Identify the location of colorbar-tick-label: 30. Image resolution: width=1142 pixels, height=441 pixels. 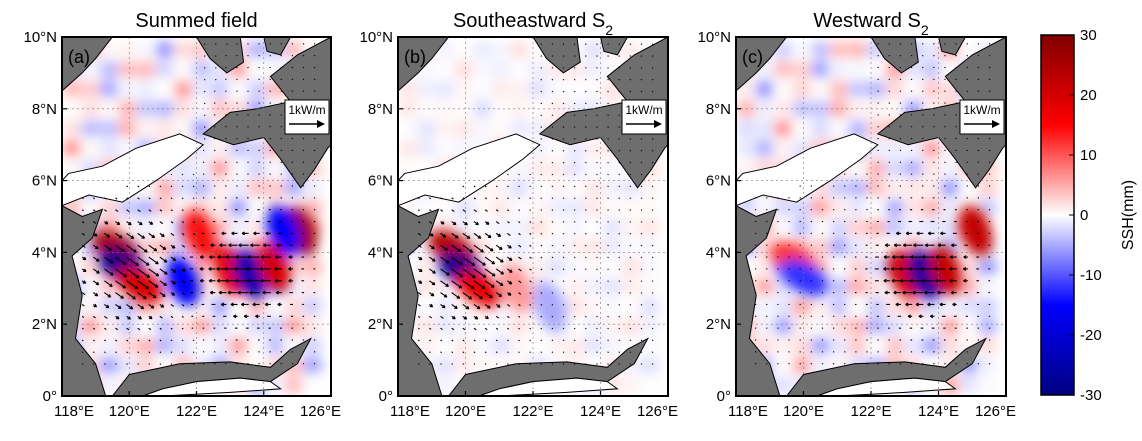
(1088, 35).